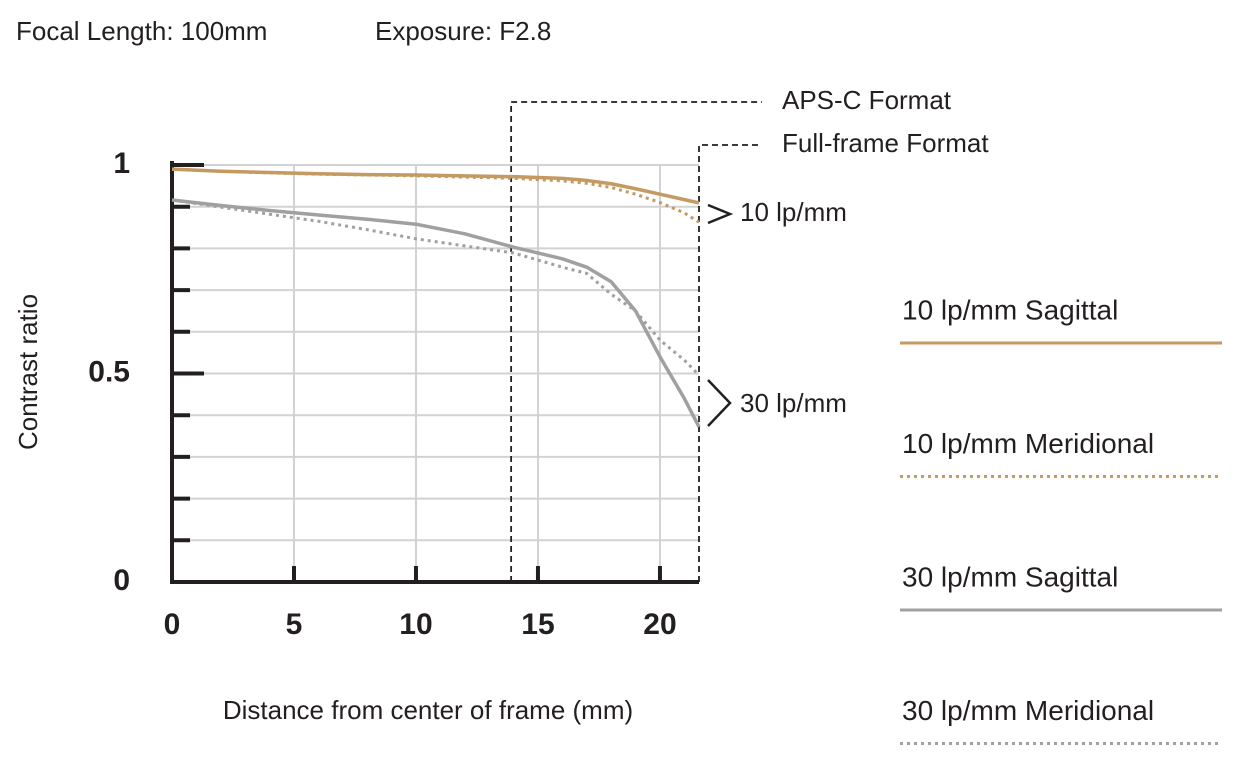 This screenshot has width=1235, height=762. What do you see at coordinates (109, 371) in the screenshot?
I see `y-tick-label: 0.5` at bounding box center [109, 371].